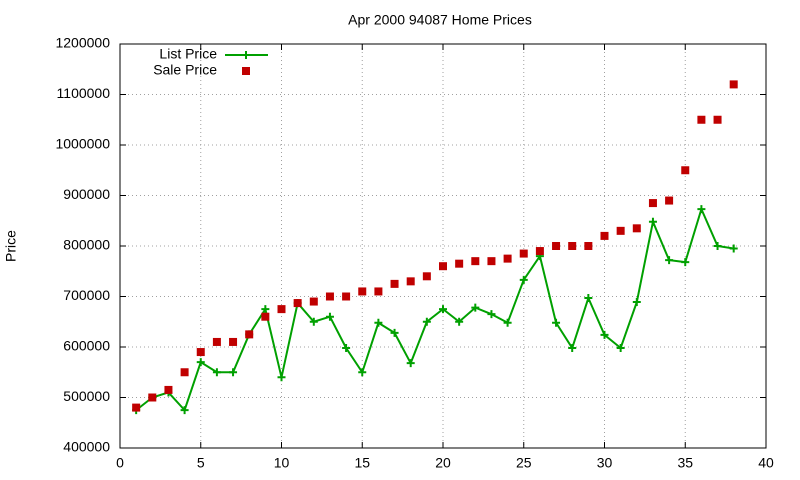  What do you see at coordinates (82, 43) in the screenshot?
I see `y-tick-label: 1200000` at bounding box center [82, 43].